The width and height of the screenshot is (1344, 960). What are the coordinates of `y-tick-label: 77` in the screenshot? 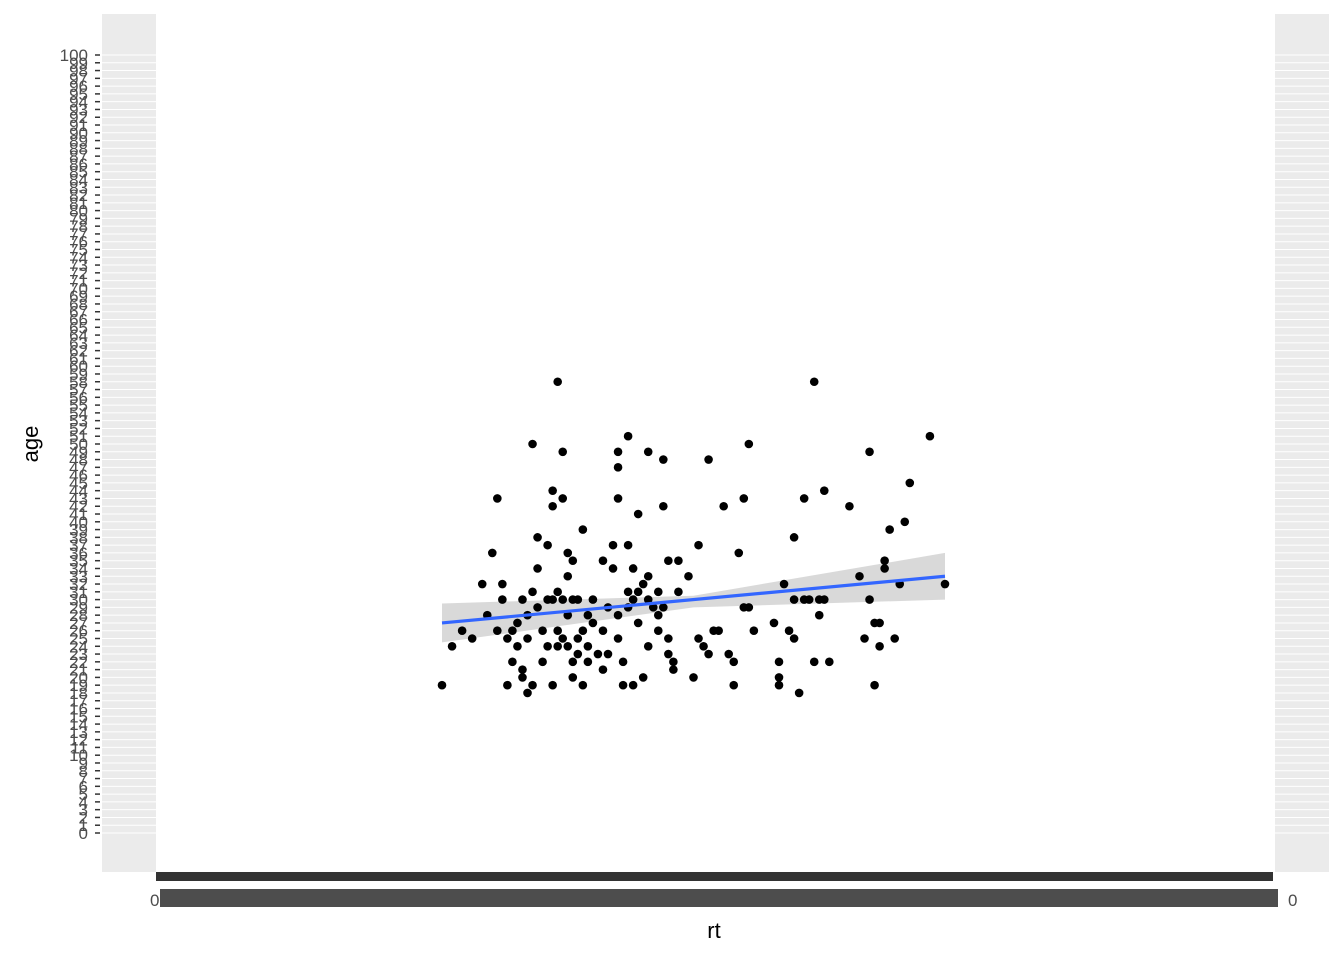 It's located at (78, 234).